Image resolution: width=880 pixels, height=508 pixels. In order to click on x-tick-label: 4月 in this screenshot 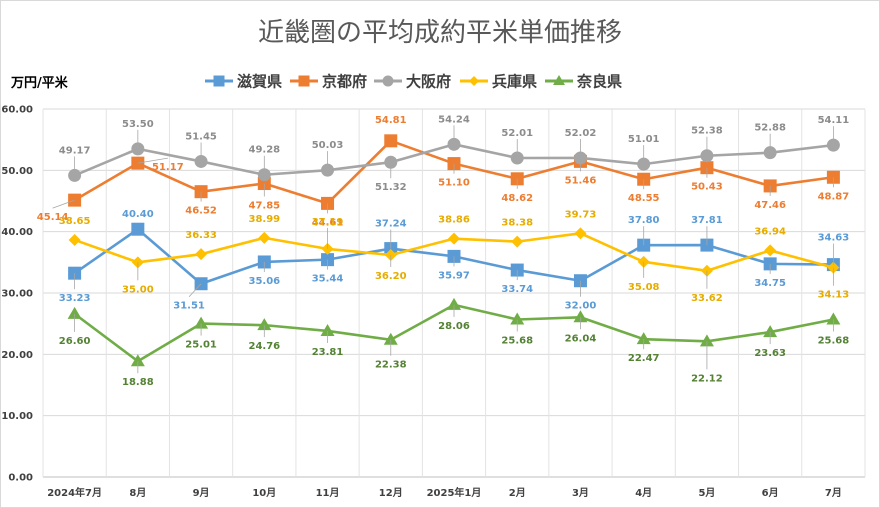, I will do `click(643, 493)`.